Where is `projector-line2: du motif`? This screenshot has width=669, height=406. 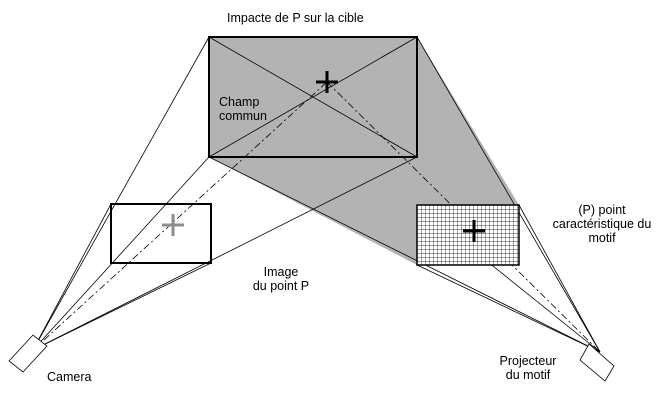
projector-line2: du motif is located at coordinates (528, 375).